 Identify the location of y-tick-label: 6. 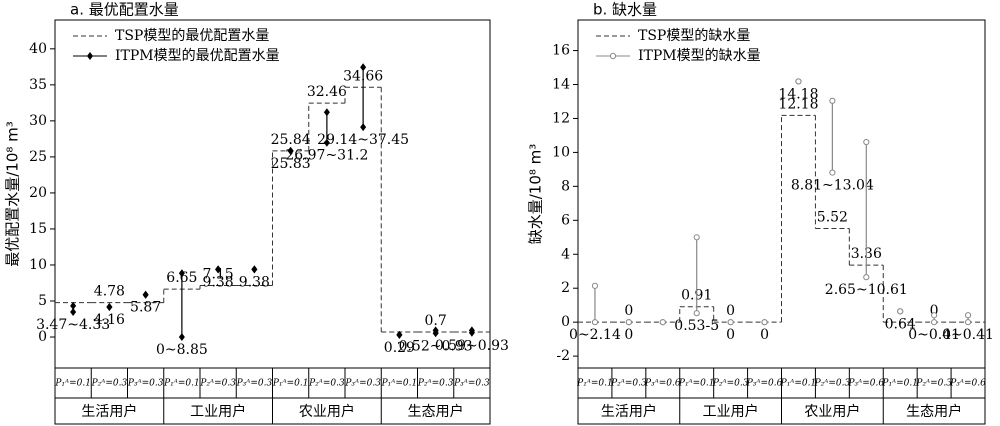
(565, 220).